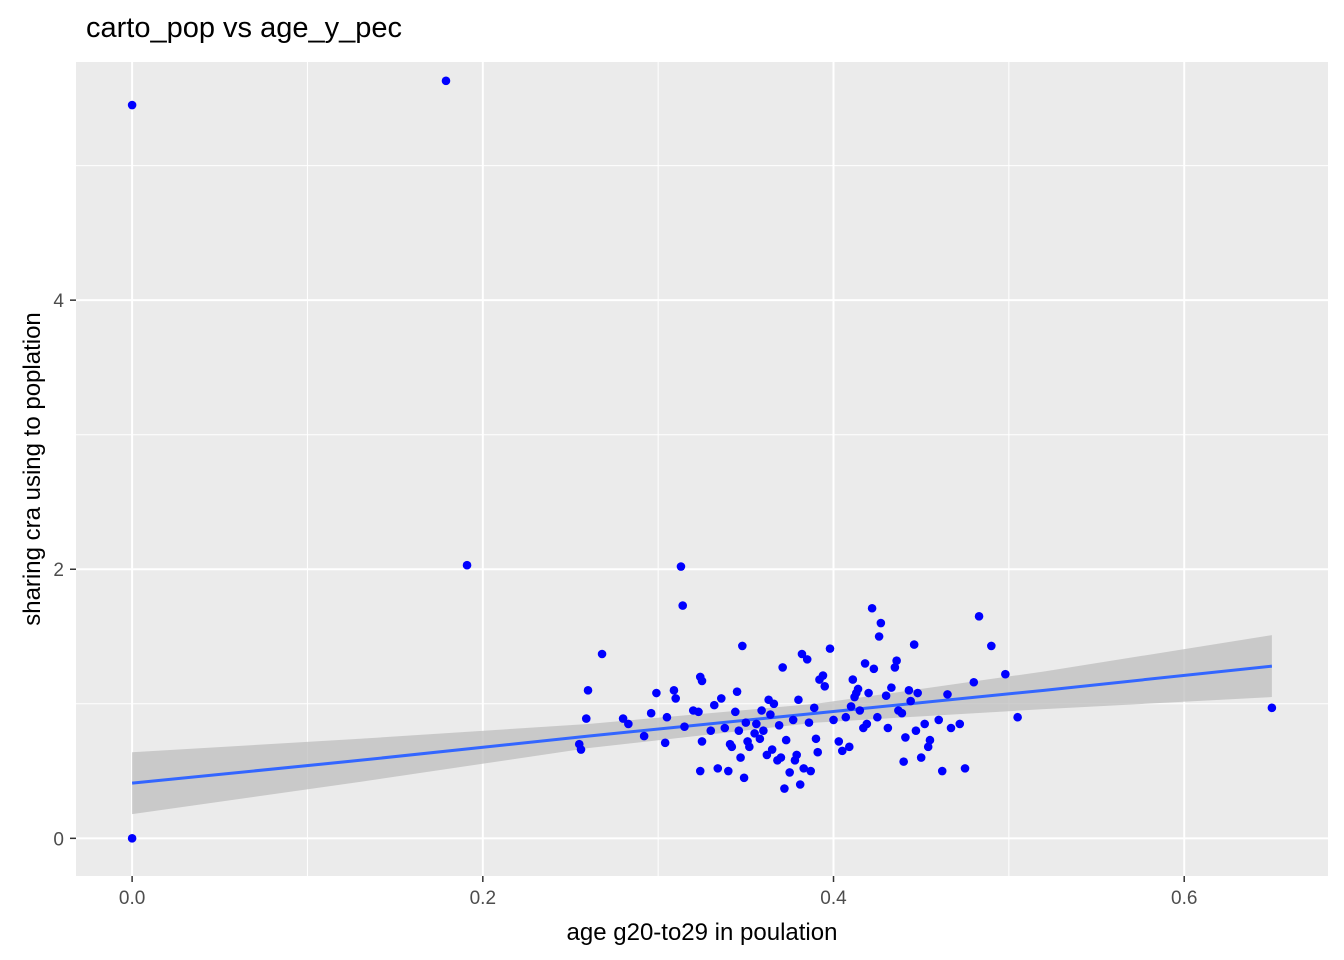 The width and height of the screenshot is (1344, 960). Describe the element at coordinates (32, 469) in the screenshot. I see `y-axis-title: sharing cra using to poplation` at that location.